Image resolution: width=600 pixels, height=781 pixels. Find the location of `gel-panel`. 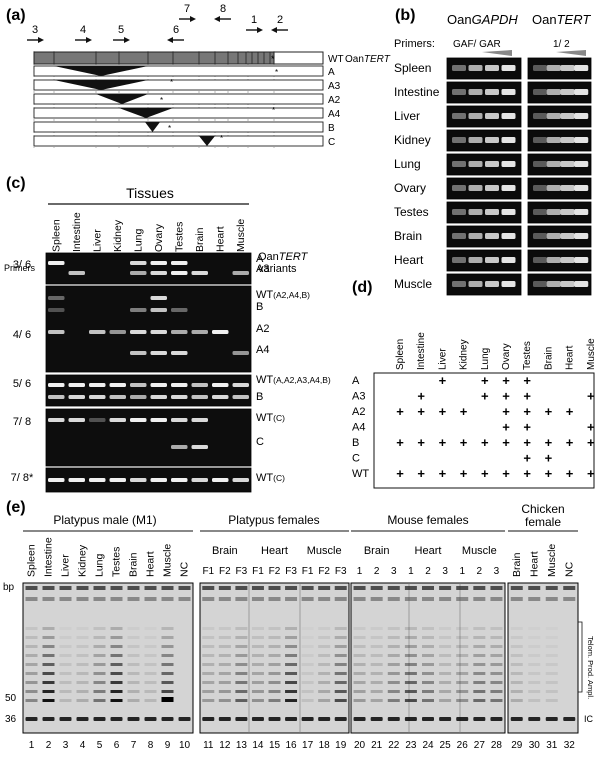

gel-panel is located at coordinates (543, 658).